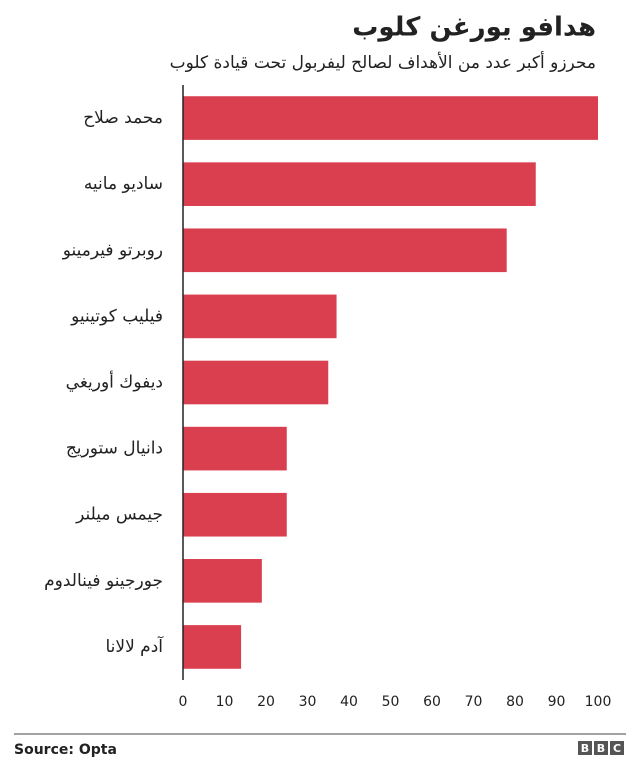 Image resolution: width=640 pixels, height=781 pixels. I want to click on y-tick-label: جورجينو فينالدوم, so click(103, 581).